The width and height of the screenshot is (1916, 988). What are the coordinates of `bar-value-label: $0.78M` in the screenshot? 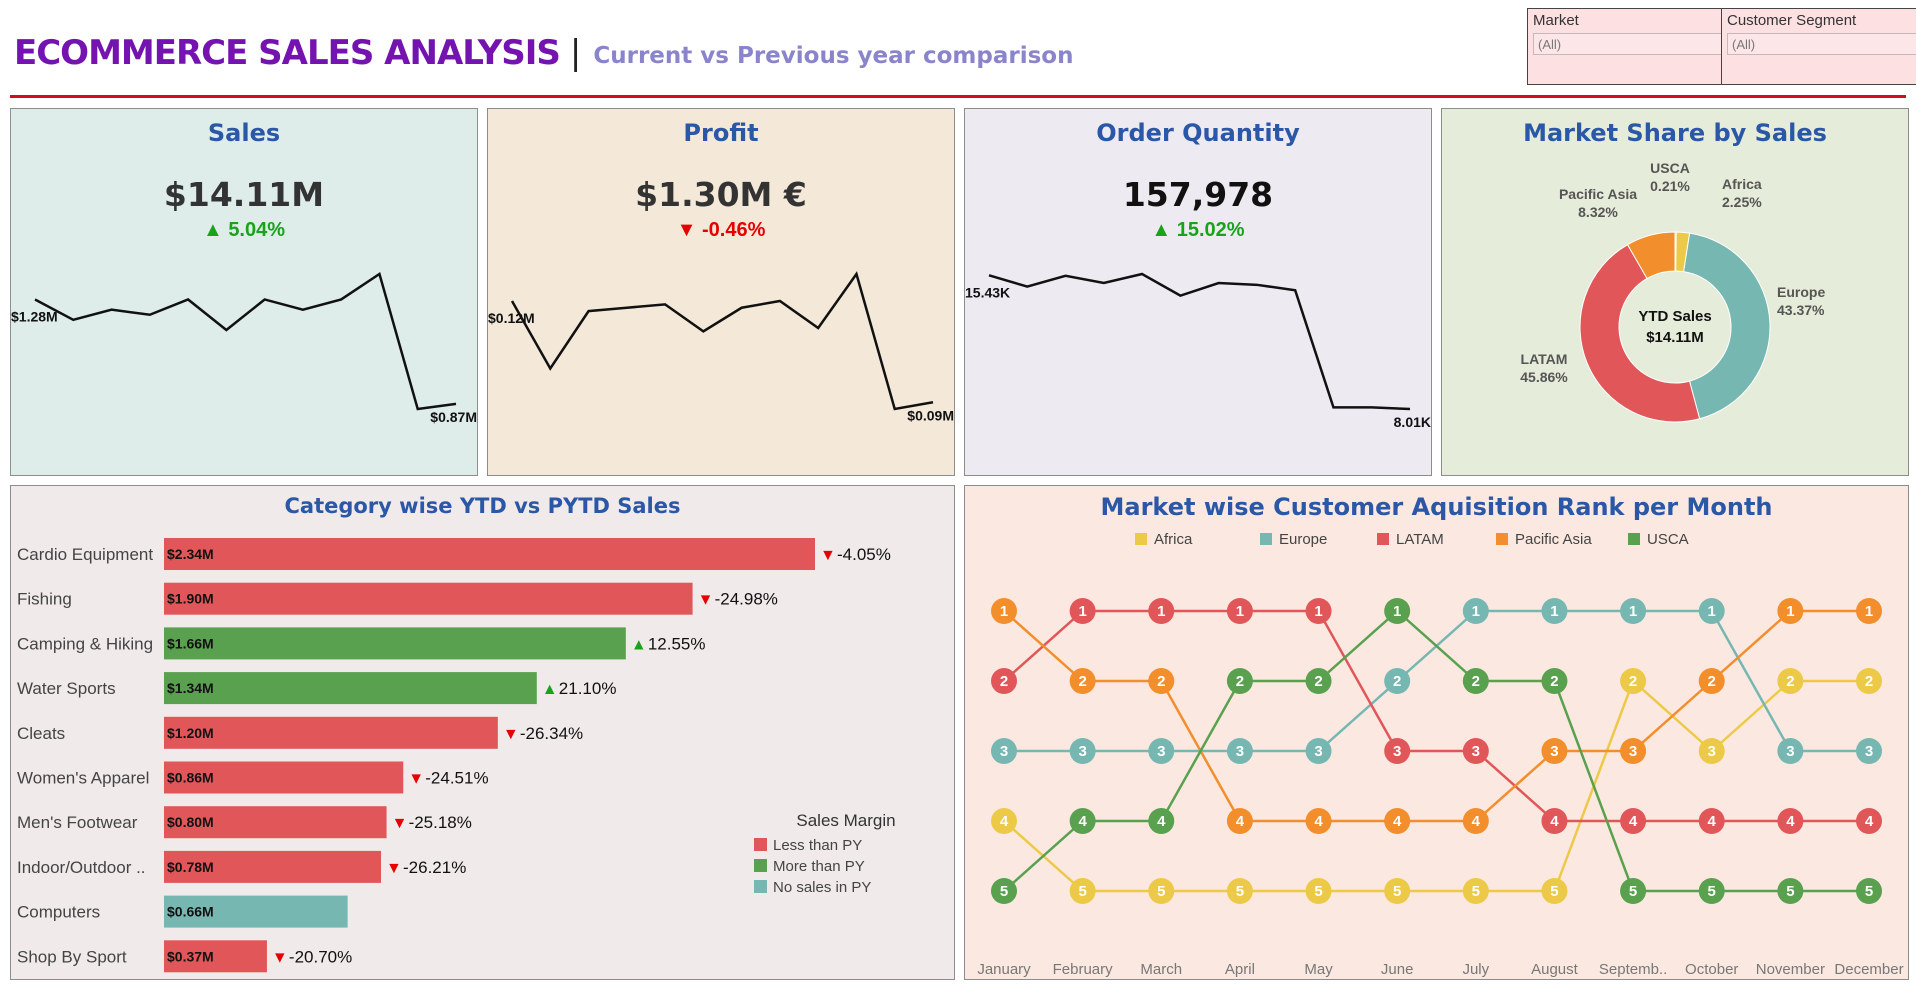 It's located at (190, 867).